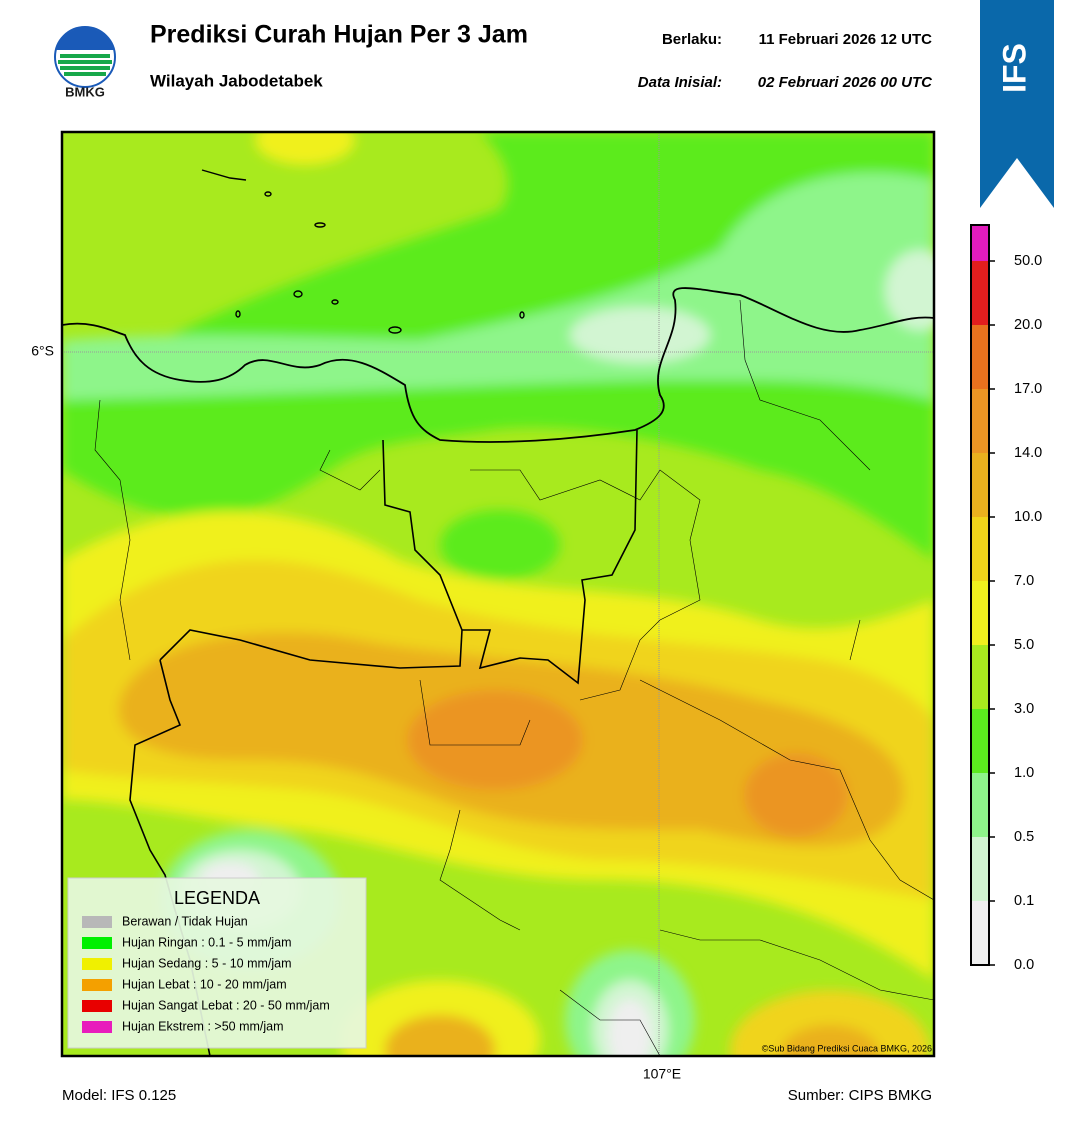 The height and width of the screenshot is (1133, 1072). Describe the element at coordinates (1014, 68) in the screenshot. I see `badge-text: IFS` at that location.